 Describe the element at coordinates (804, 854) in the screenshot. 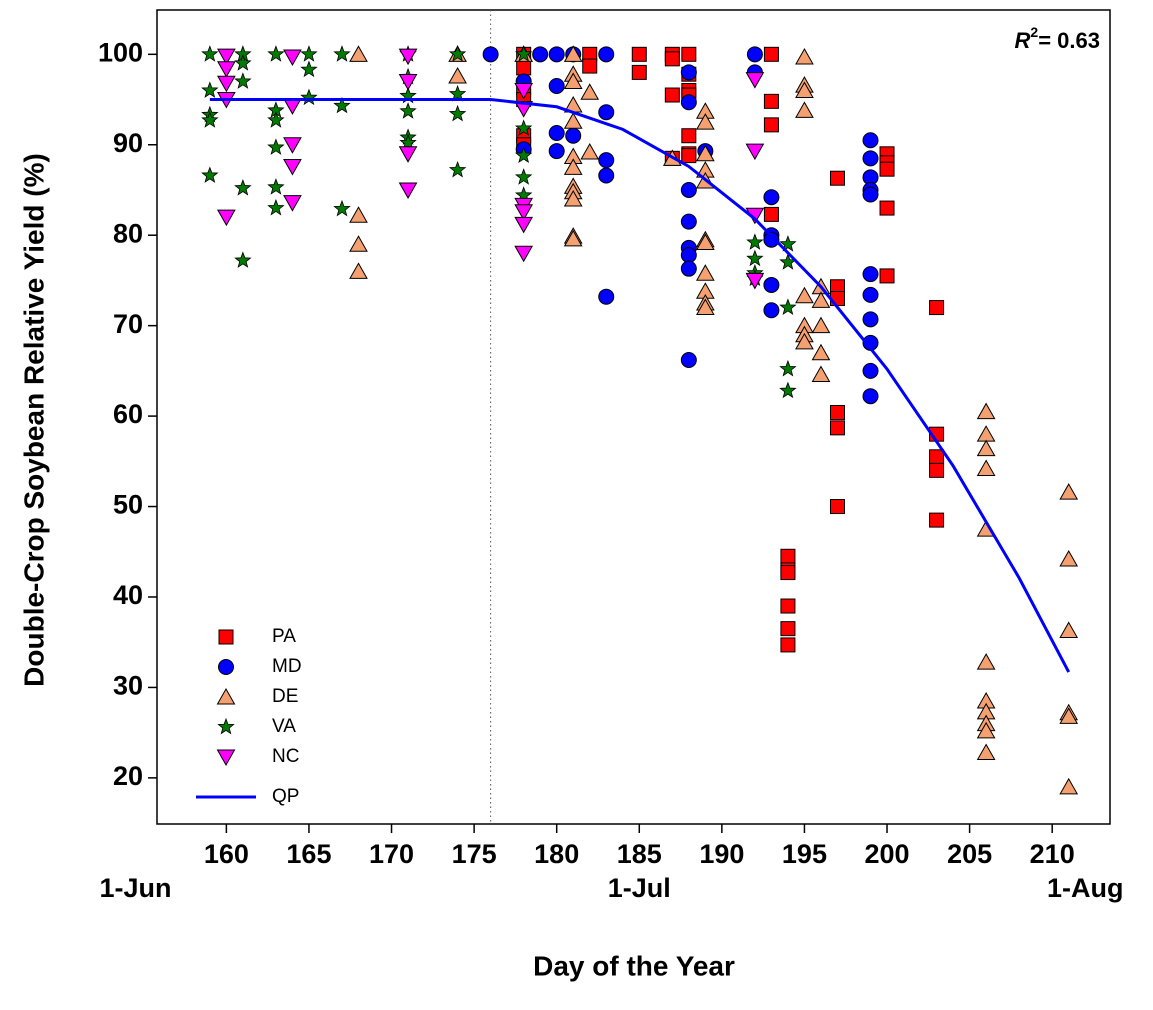

I see `x-tick-label: 195` at that location.